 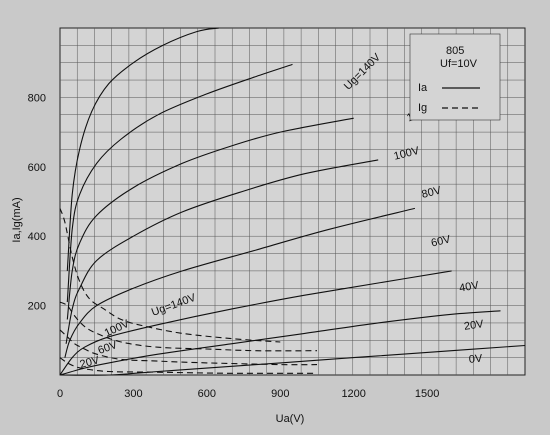 I want to click on x-tick-label: 600, so click(x=207, y=394).